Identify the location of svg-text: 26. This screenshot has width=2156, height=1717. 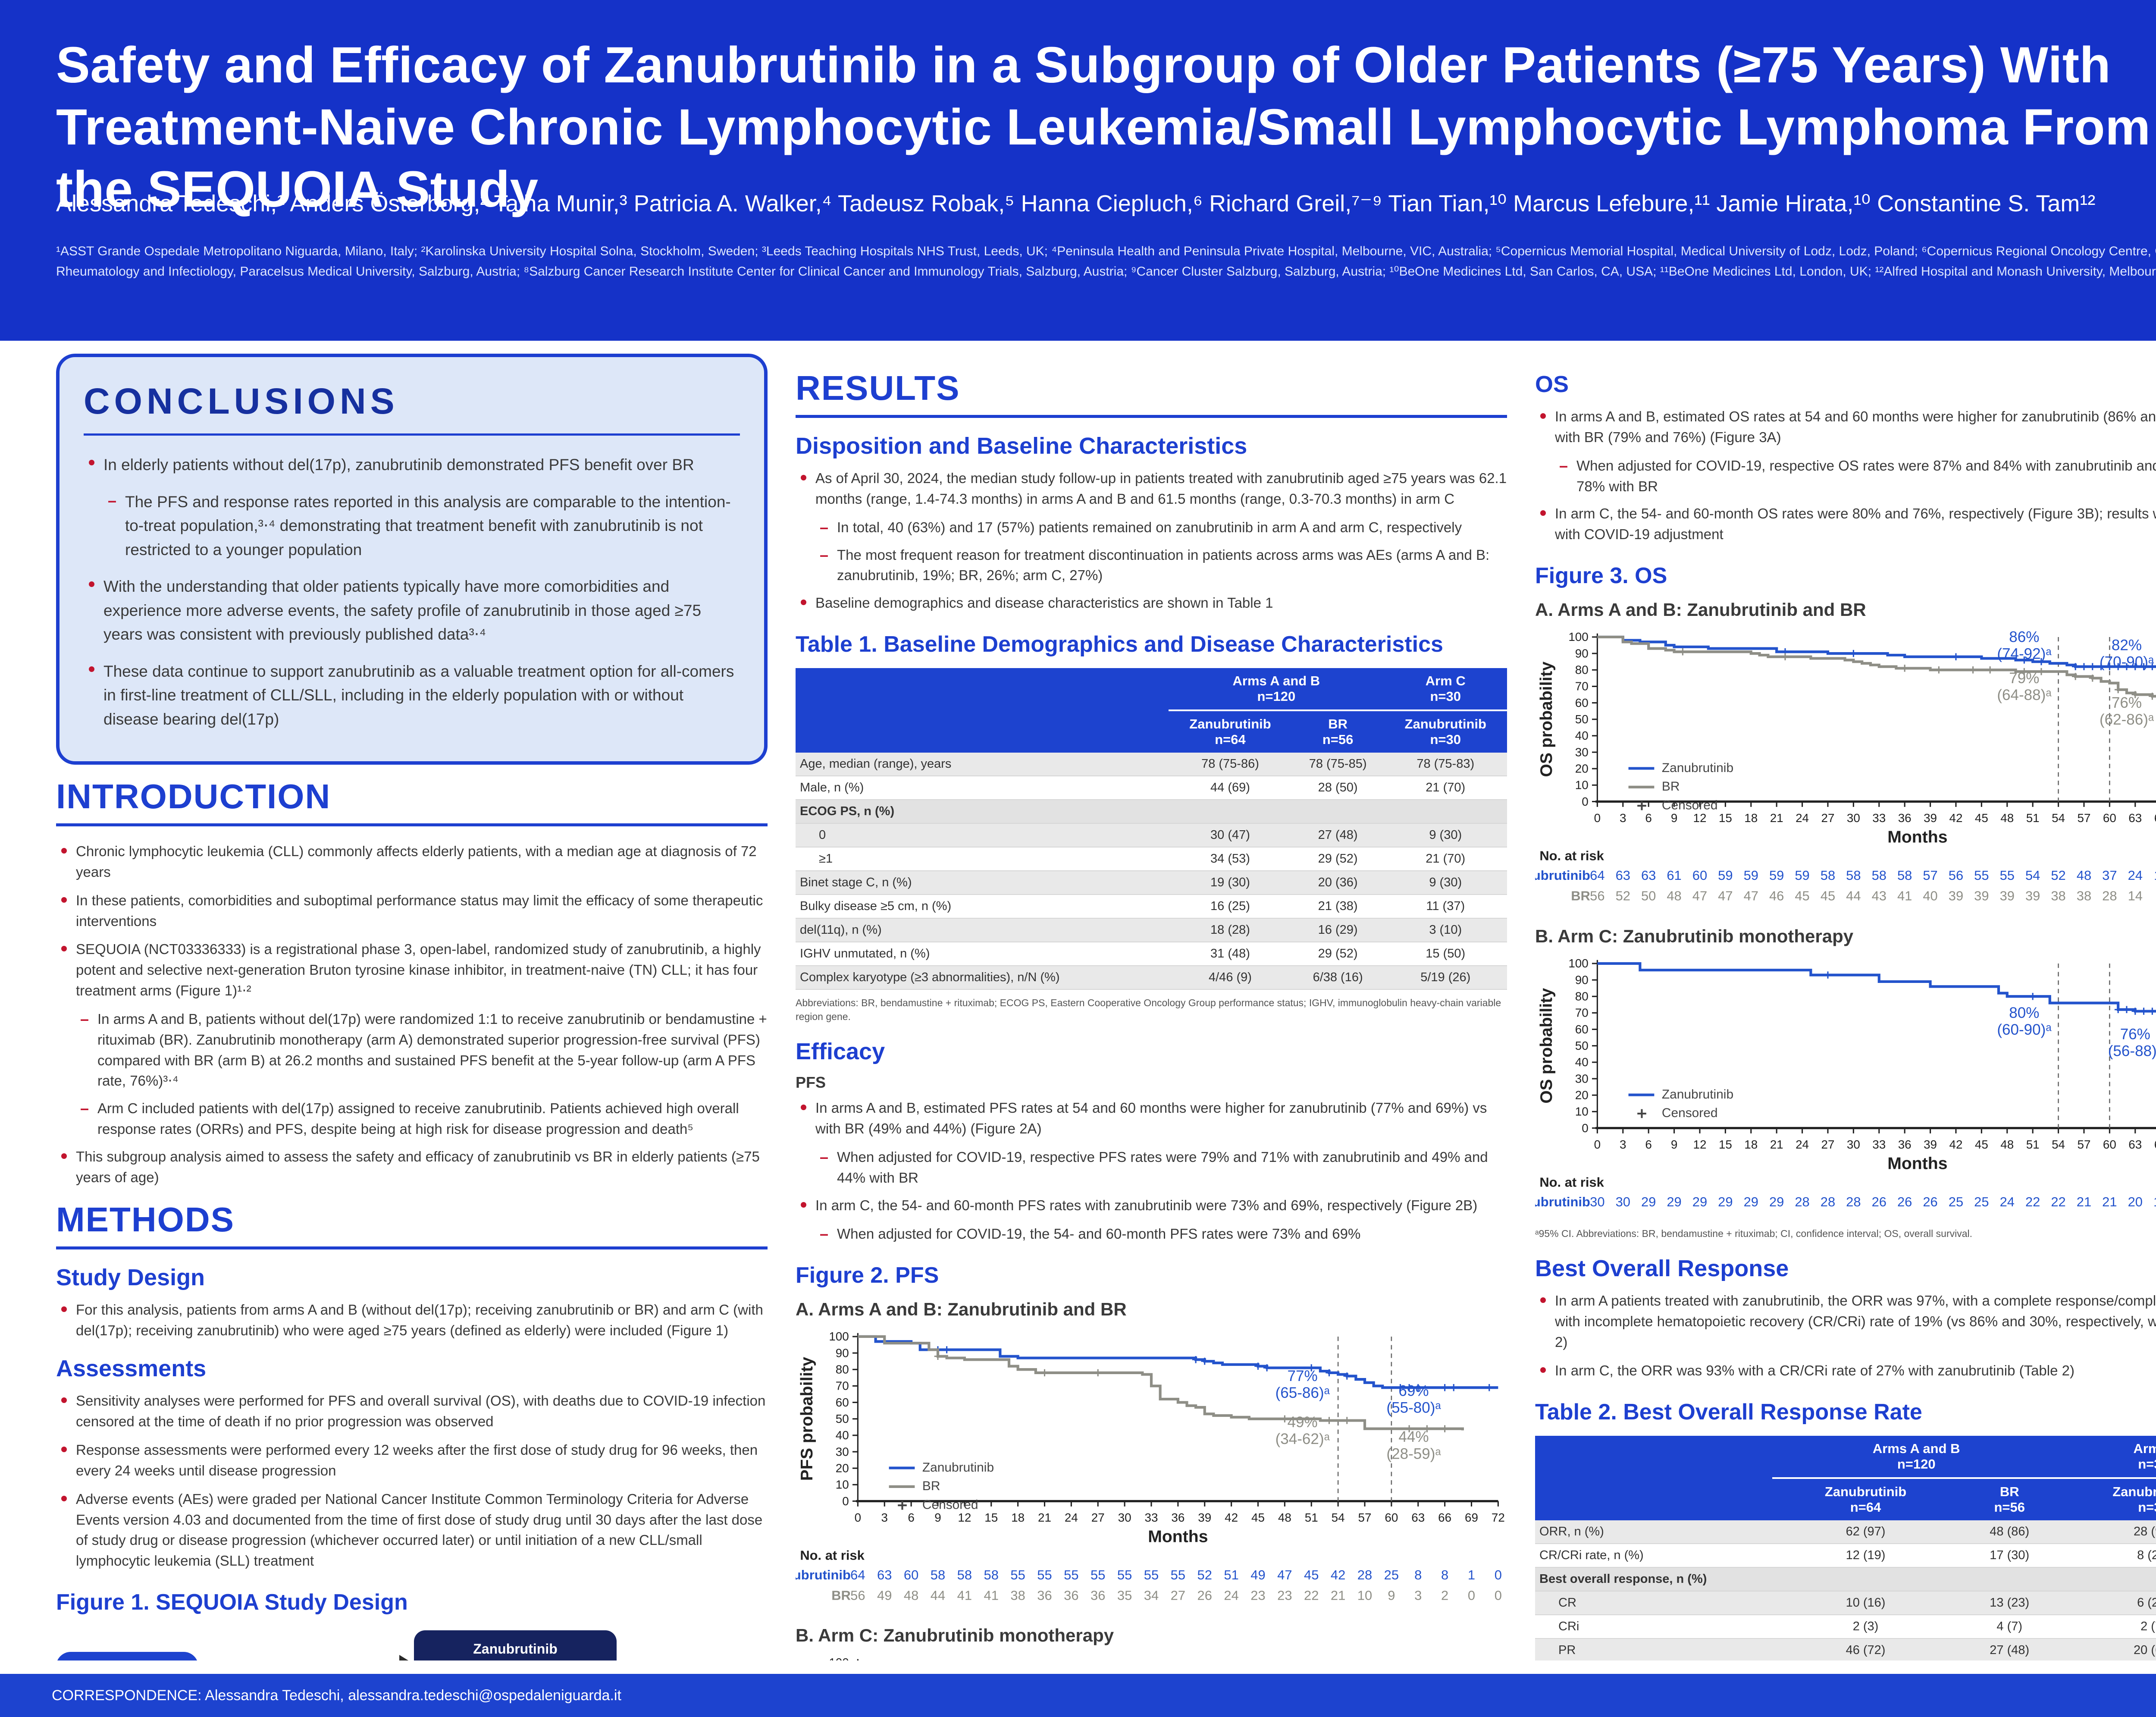
(1204, 1596).